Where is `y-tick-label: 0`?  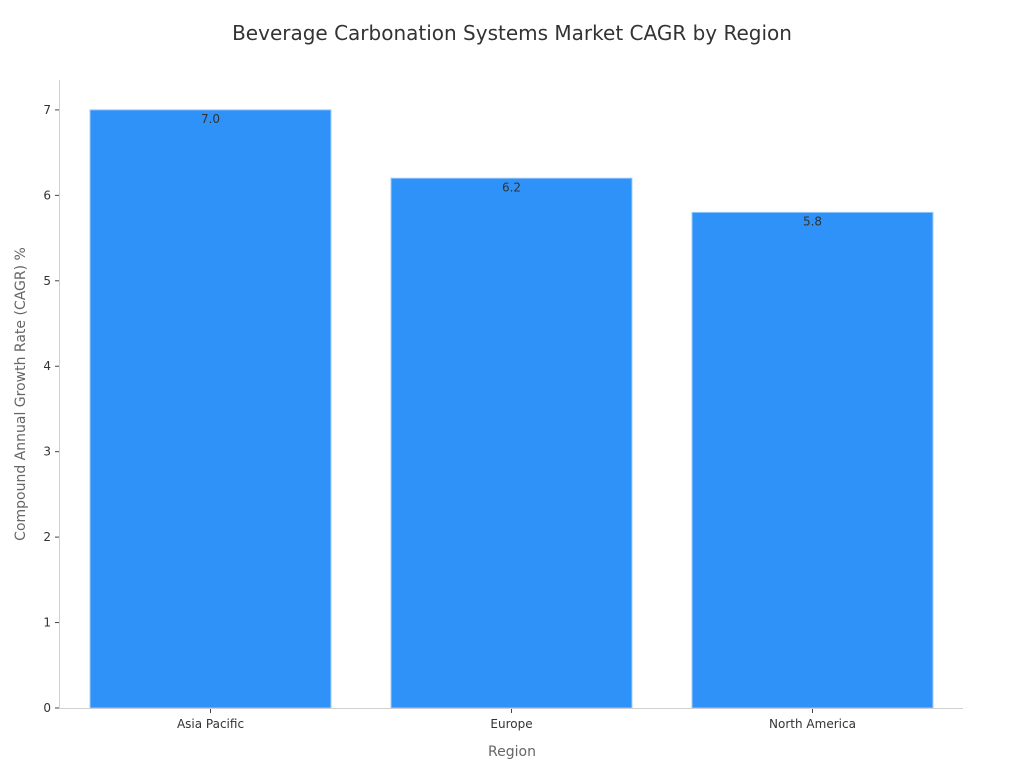 y-tick-label: 0 is located at coordinates (47, 708).